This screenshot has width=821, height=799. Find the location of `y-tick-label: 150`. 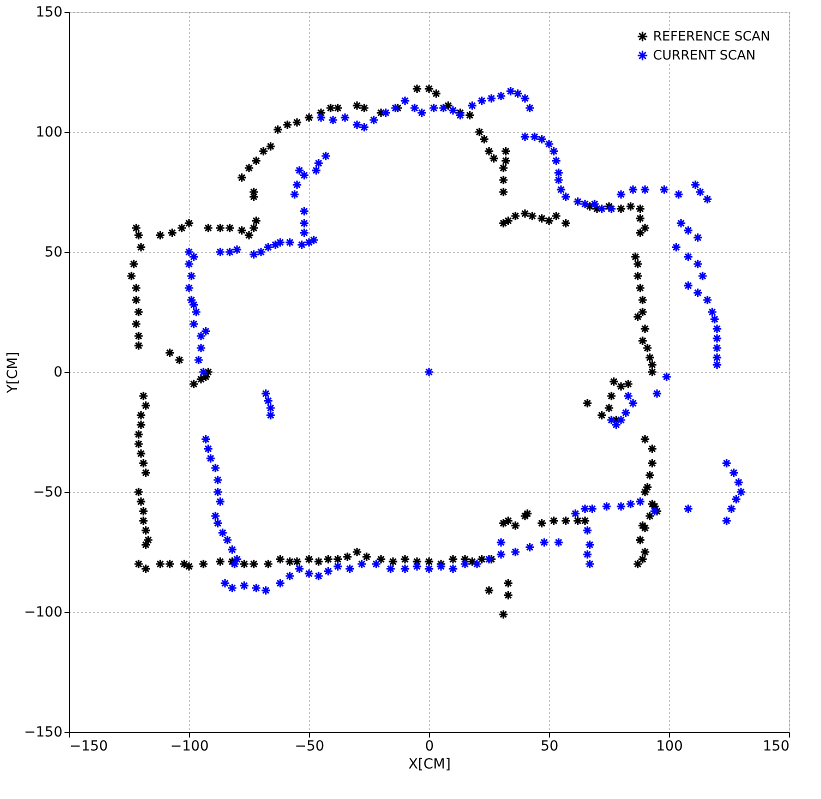

y-tick-label: 150 is located at coordinates (49, 12).